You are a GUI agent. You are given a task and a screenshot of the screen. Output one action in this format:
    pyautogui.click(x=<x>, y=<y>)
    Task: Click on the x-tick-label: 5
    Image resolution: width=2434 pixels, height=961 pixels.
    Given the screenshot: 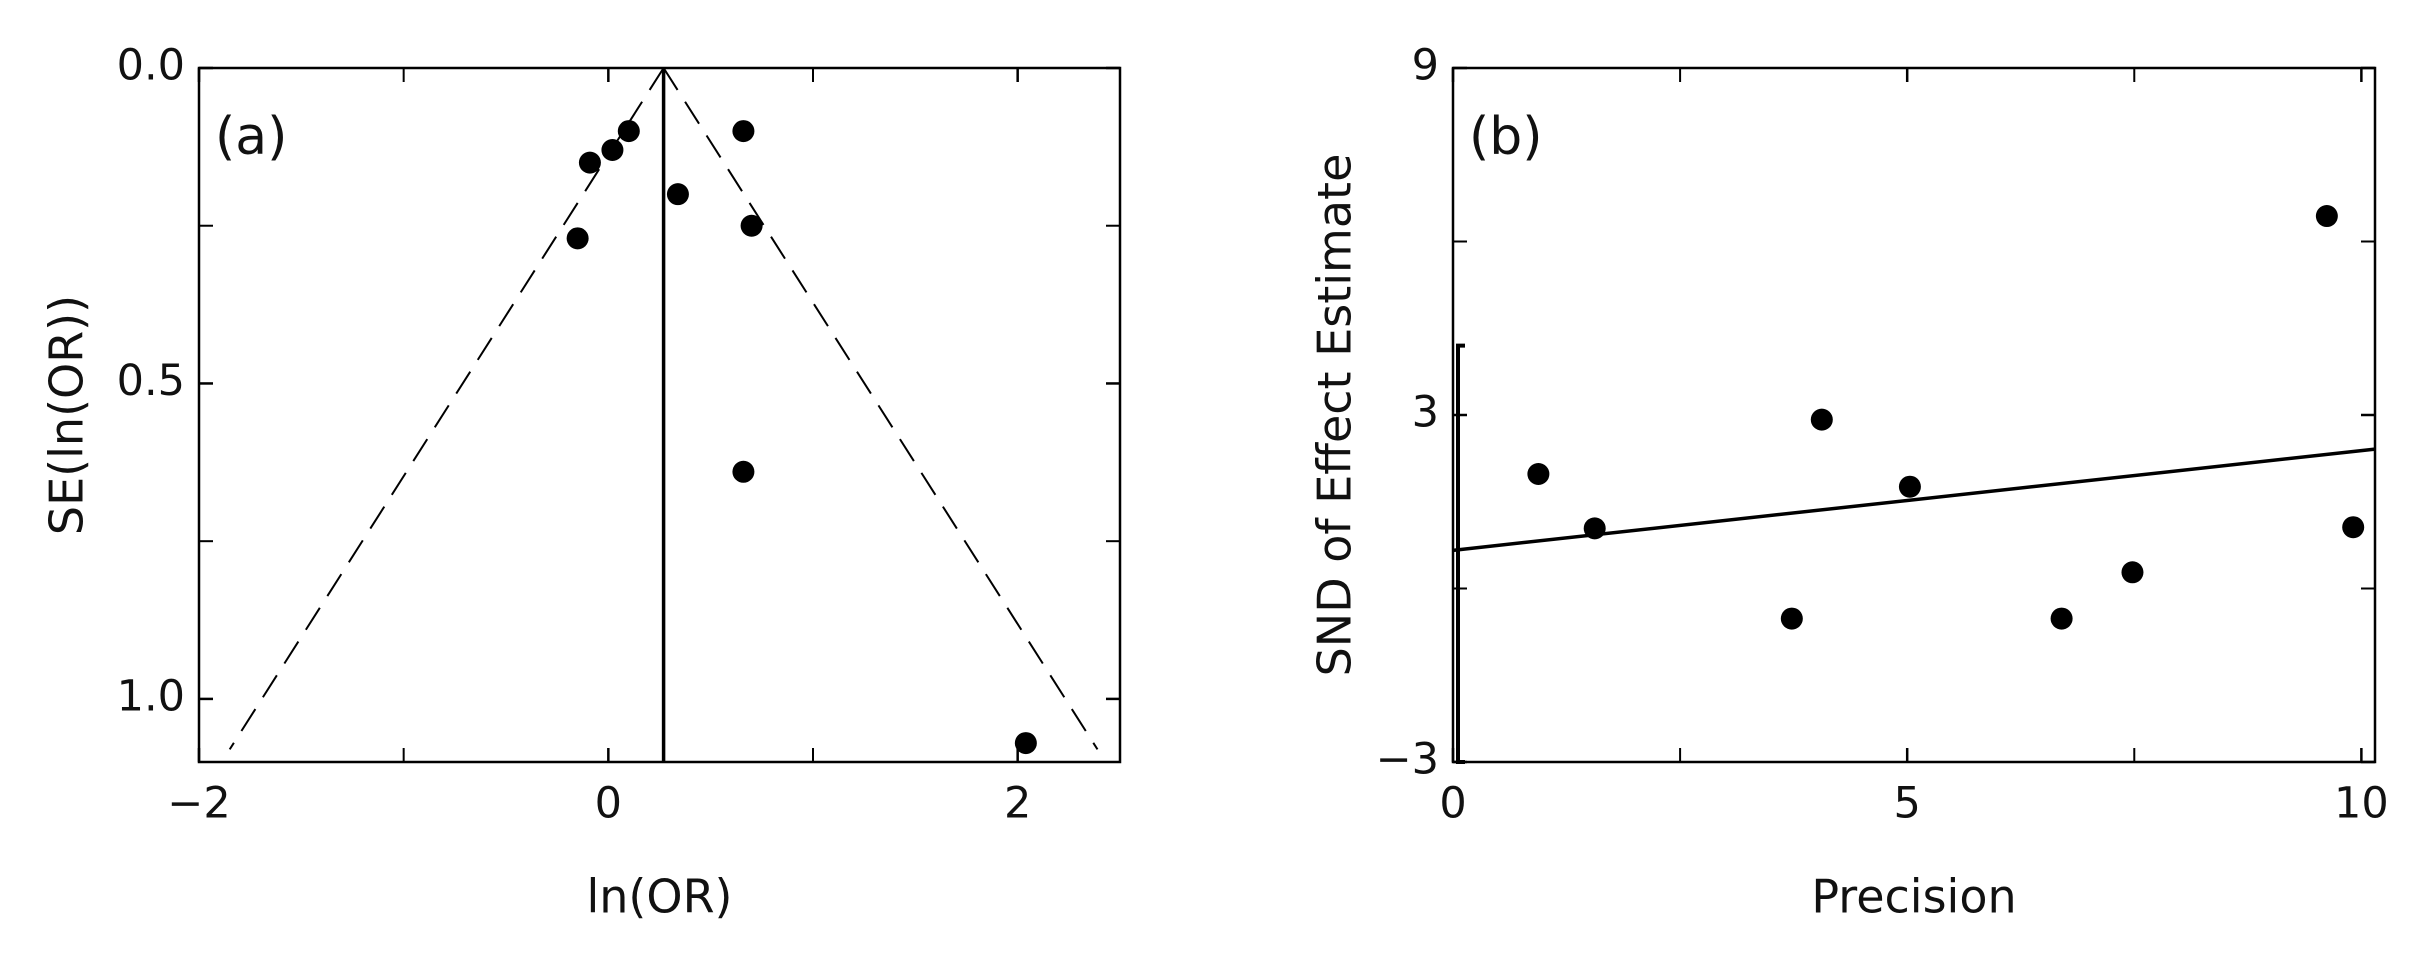 What is the action you would take?
    pyautogui.click(x=1907, y=804)
    